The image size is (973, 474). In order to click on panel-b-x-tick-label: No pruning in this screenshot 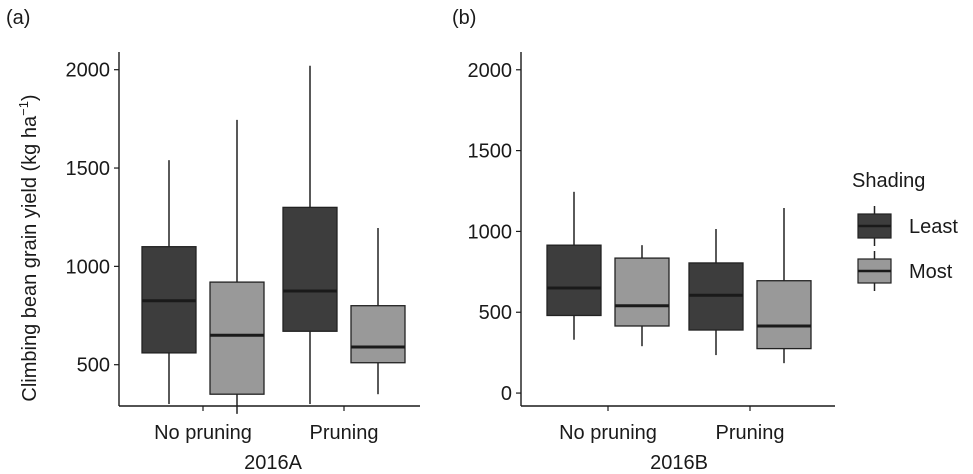, I will do `click(608, 433)`.